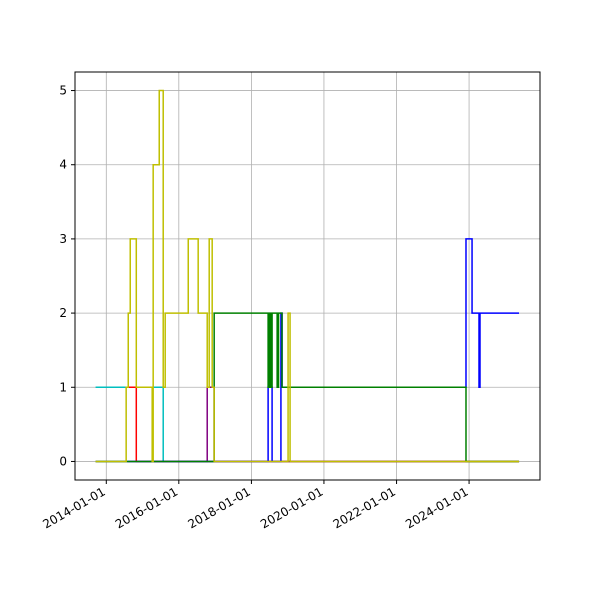 Image resolution: width=600 pixels, height=604 pixels. I want to click on x-tick-label: 2020-01-01, so click(291, 507).